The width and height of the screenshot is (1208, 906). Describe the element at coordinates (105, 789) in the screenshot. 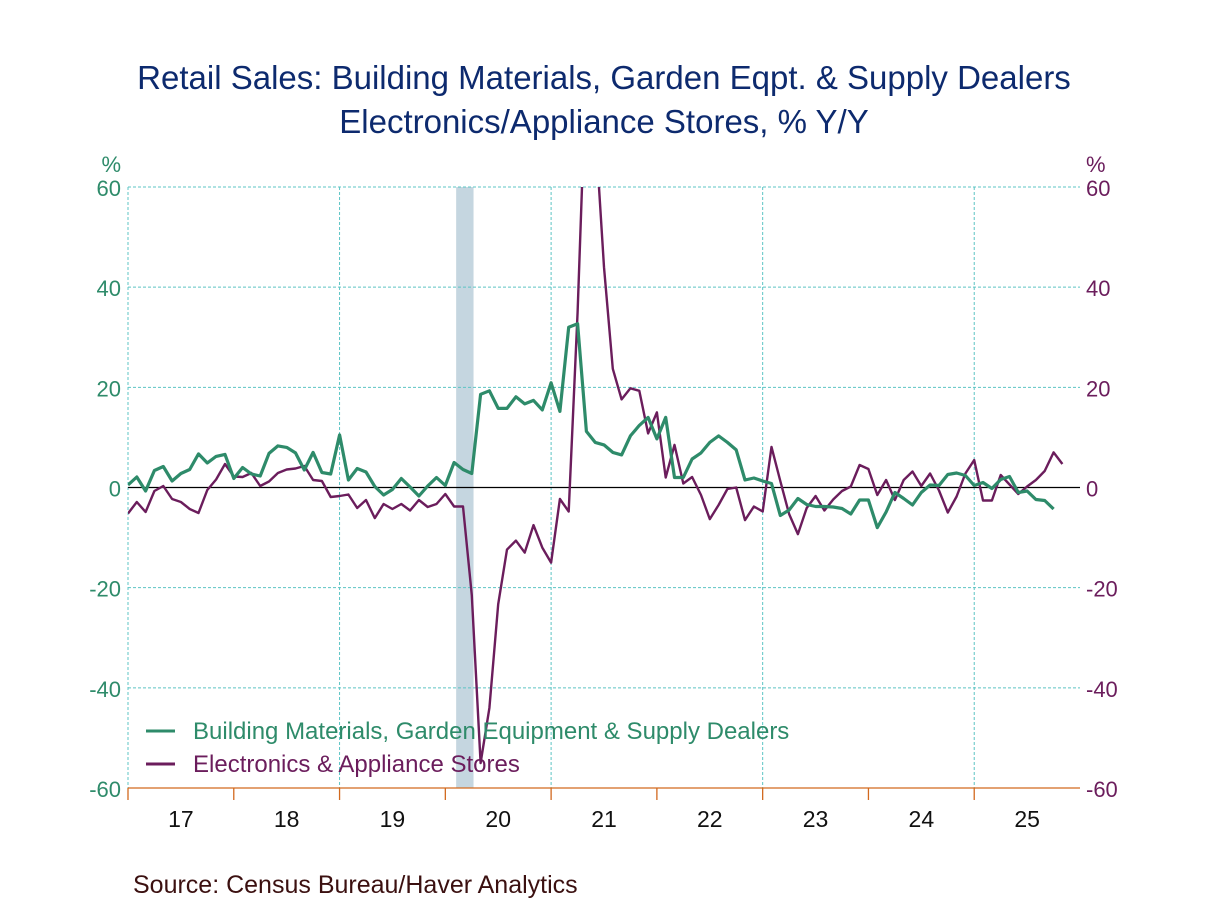

I see `left-tick-label: -60` at that location.